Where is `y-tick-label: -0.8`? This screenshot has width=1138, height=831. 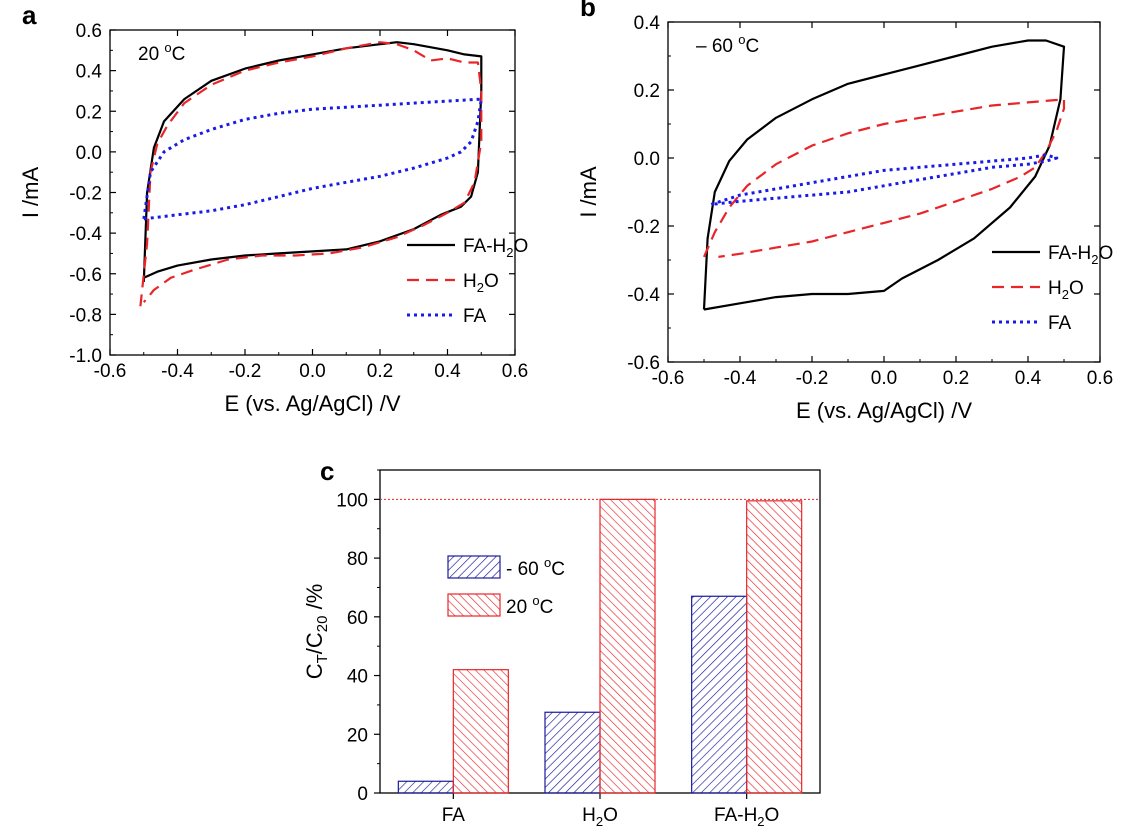
y-tick-label: -0.8 is located at coordinates (85, 315).